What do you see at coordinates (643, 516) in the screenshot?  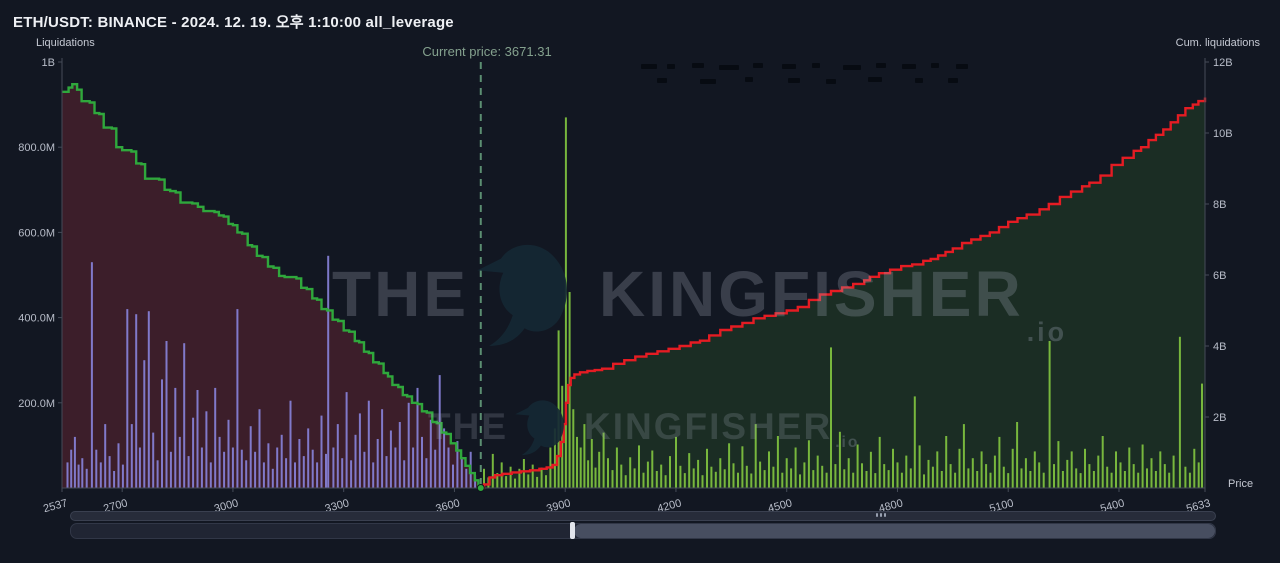 I see `scrollbar-top` at bounding box center [643, 516].